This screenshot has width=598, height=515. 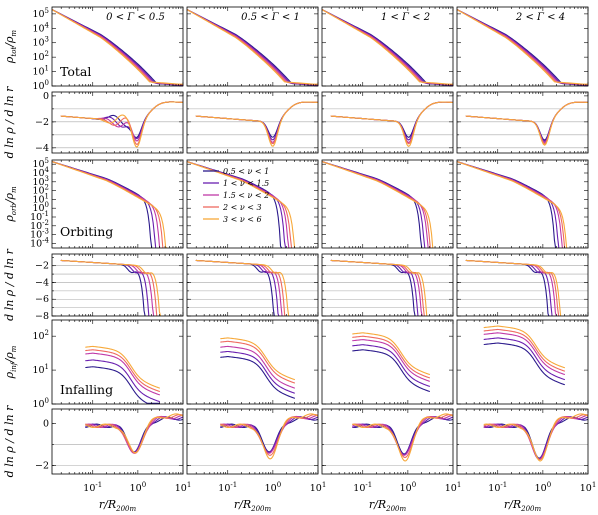 I want to click on y-tick-label: 0, so click(x=46, y=96).